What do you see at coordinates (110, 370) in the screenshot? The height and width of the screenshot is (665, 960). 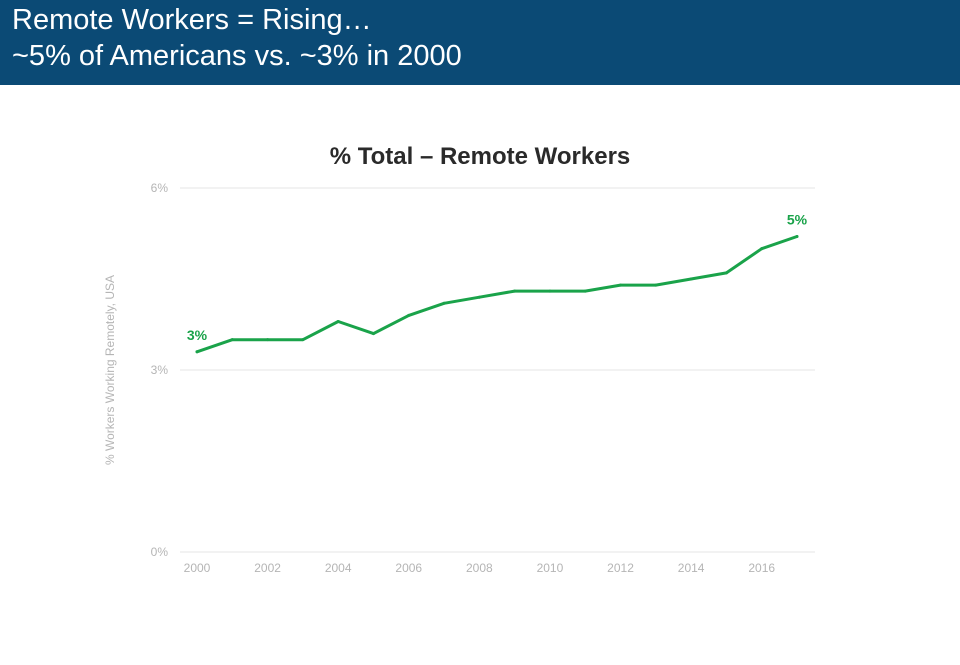 I see `y-axis-label: % Workers Working Remotely, USA` at bounding box center [110, 370].